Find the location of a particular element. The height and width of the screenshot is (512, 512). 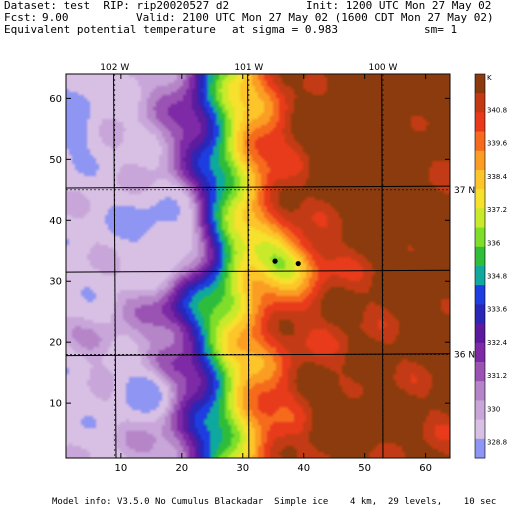

latitude-label: 36 N is located at coordinates (464, 355).